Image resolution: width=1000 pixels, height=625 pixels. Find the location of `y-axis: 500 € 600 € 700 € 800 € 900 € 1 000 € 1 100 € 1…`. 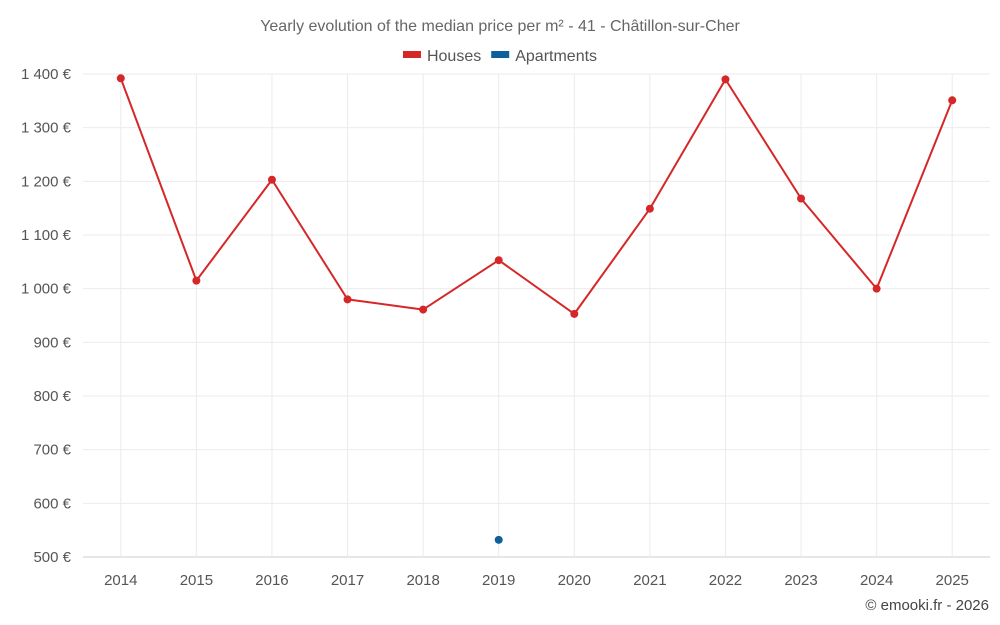

y-axis: 500 € 600 € 700 € 800 € 900 € 1 000 € 1 100 € 1… is located at coordinates (46, 316).